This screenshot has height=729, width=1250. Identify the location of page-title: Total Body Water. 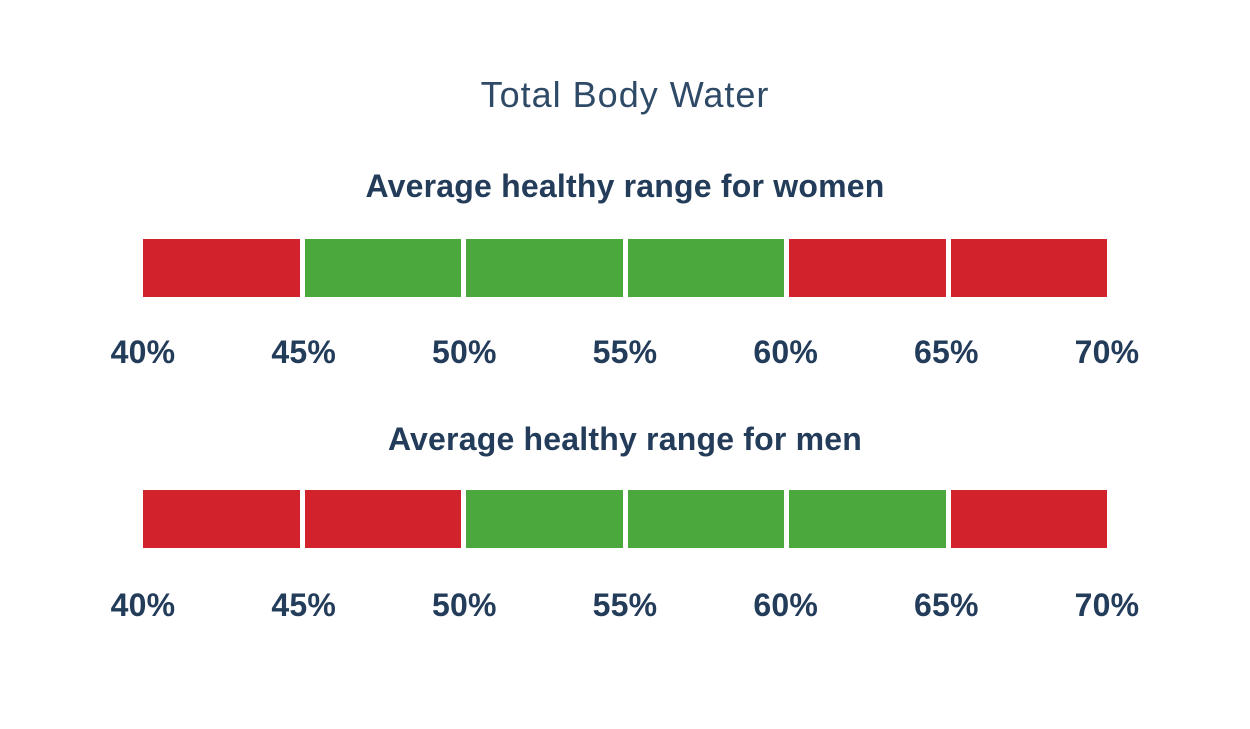
(625, 94).